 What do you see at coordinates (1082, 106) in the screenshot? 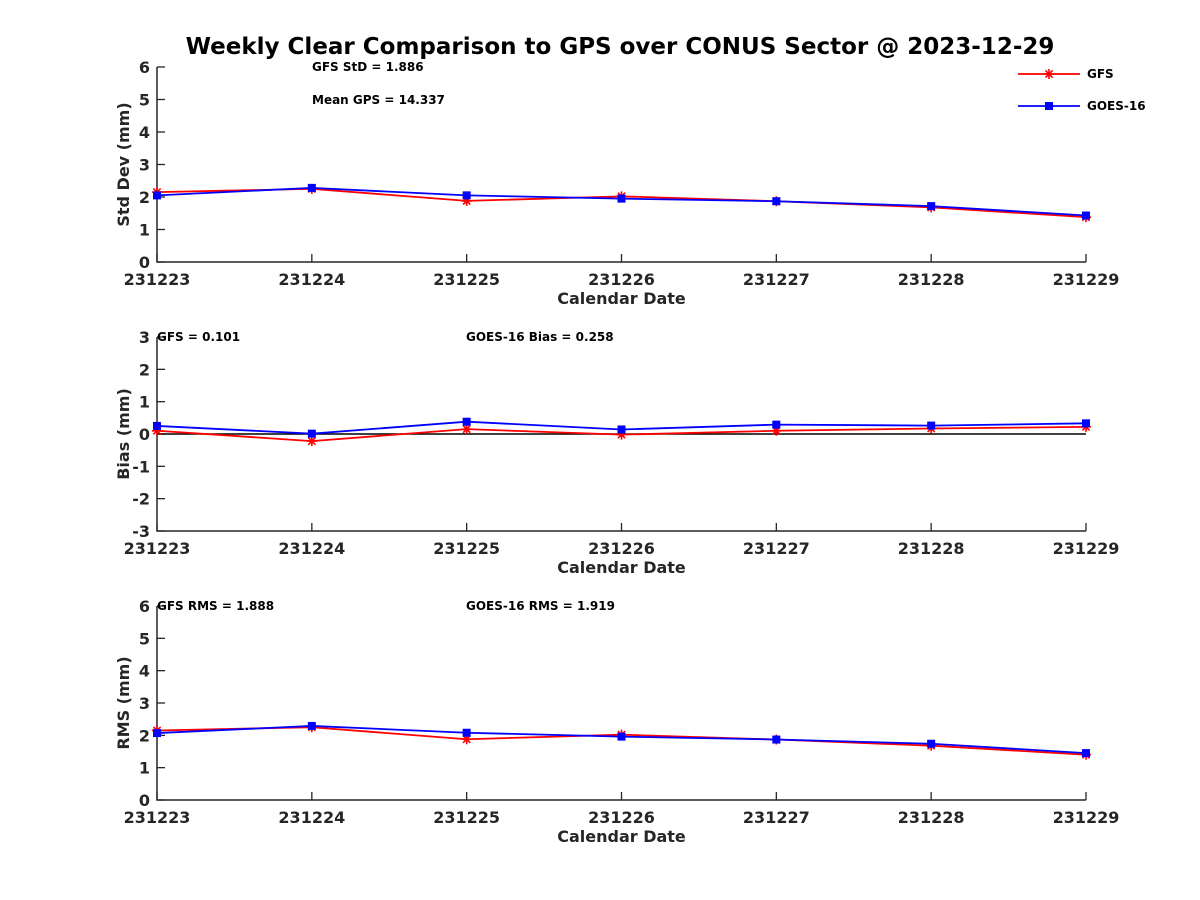
I see `legend-entry-goes-16: GOES-16` at bounding box center [1082, 106].